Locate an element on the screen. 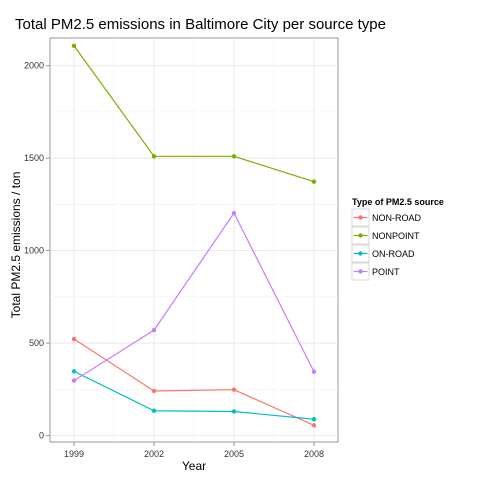 This screenshot has width=480, height=480. legend-item-nonpoint: NONPOINT is located at coordinates (385, 235).